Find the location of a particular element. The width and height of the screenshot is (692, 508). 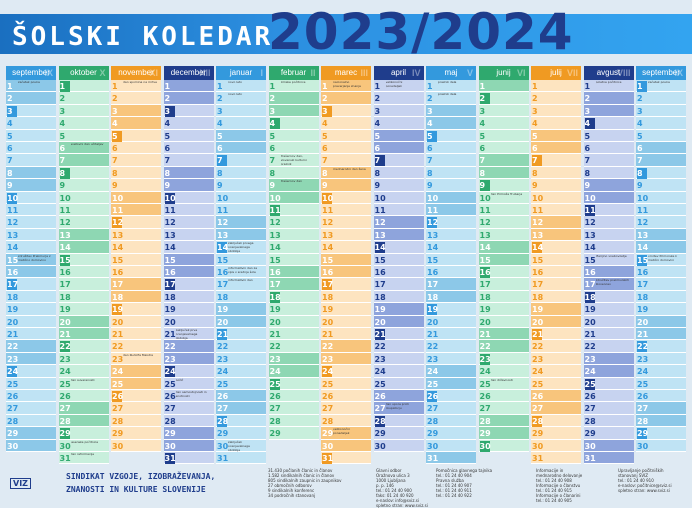

day-cell: 2 is located at coordinates (556, 98).